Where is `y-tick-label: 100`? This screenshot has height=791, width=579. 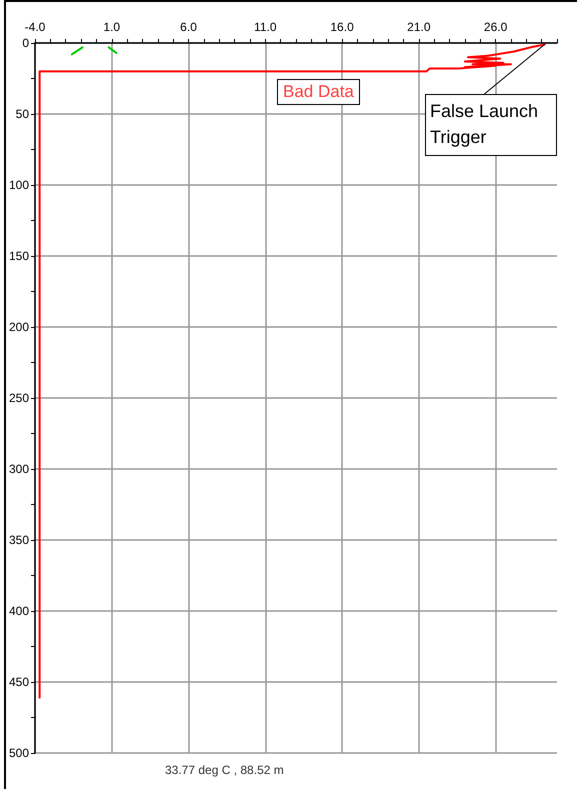
y-tick-label: 100 is located at coordinates (19, 185).